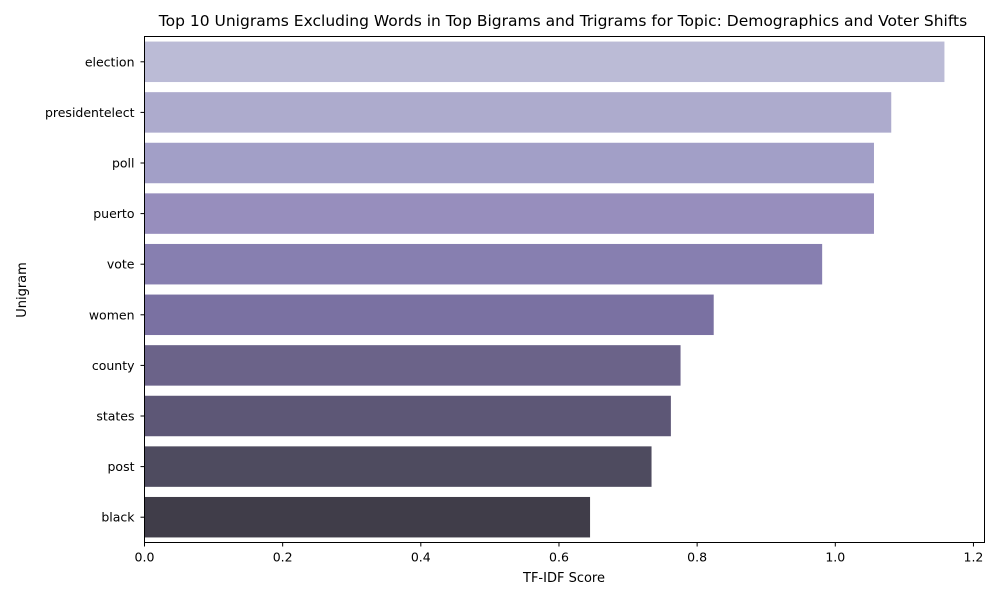 The width and height of the screenshot is (1000, 600). I want to click on x-tick-label: 0.6, so click(559, 557).